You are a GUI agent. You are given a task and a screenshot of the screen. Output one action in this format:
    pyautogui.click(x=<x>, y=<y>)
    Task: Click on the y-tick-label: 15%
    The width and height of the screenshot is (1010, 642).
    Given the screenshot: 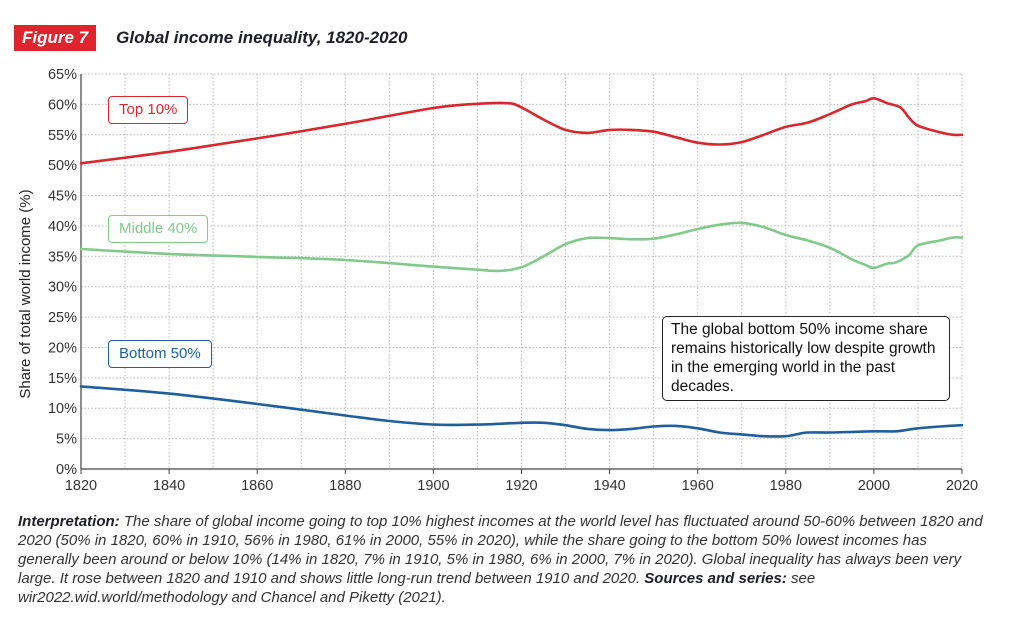 What is the action you would take?
    pyautogui.click(x=62, y=379)
    